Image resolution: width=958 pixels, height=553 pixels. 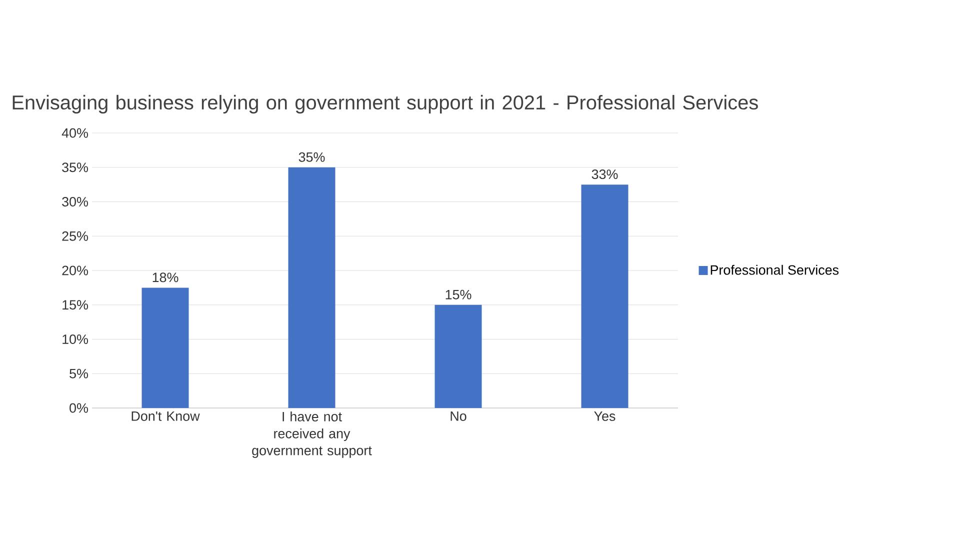 I want to click on y-tick-label: 40%, so click(x=75, y=133).